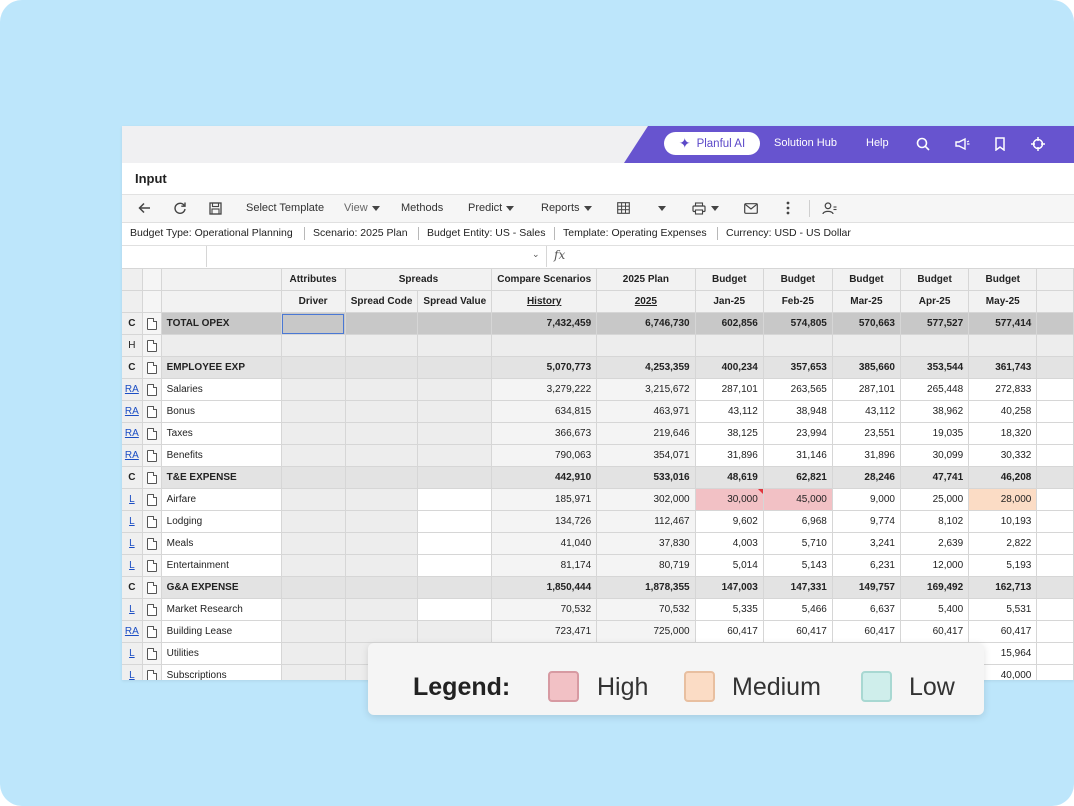  Describe the element at coordinates (867, 323) in the screenshot. I see `month-value: 570,663` at that location.